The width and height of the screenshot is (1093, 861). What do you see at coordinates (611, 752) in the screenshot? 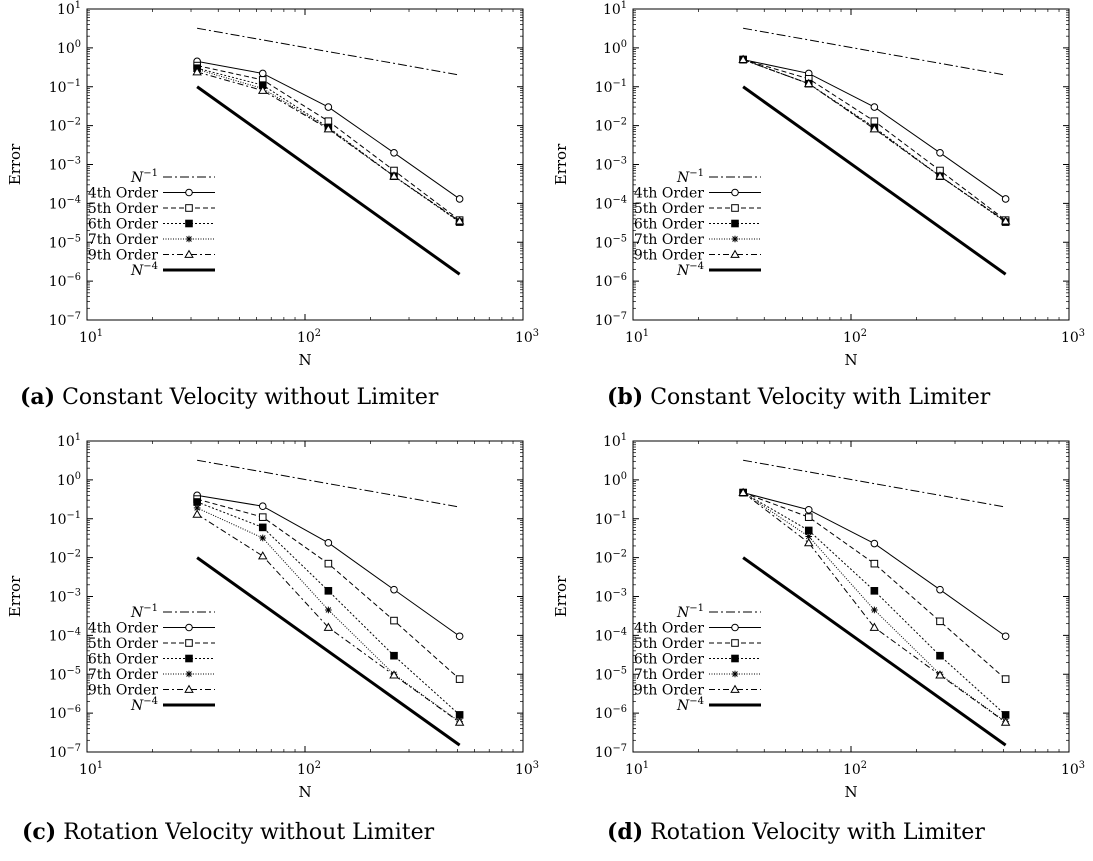
I see `y-tick-label: 10⁻⁷` at bounding box center [611, 752].